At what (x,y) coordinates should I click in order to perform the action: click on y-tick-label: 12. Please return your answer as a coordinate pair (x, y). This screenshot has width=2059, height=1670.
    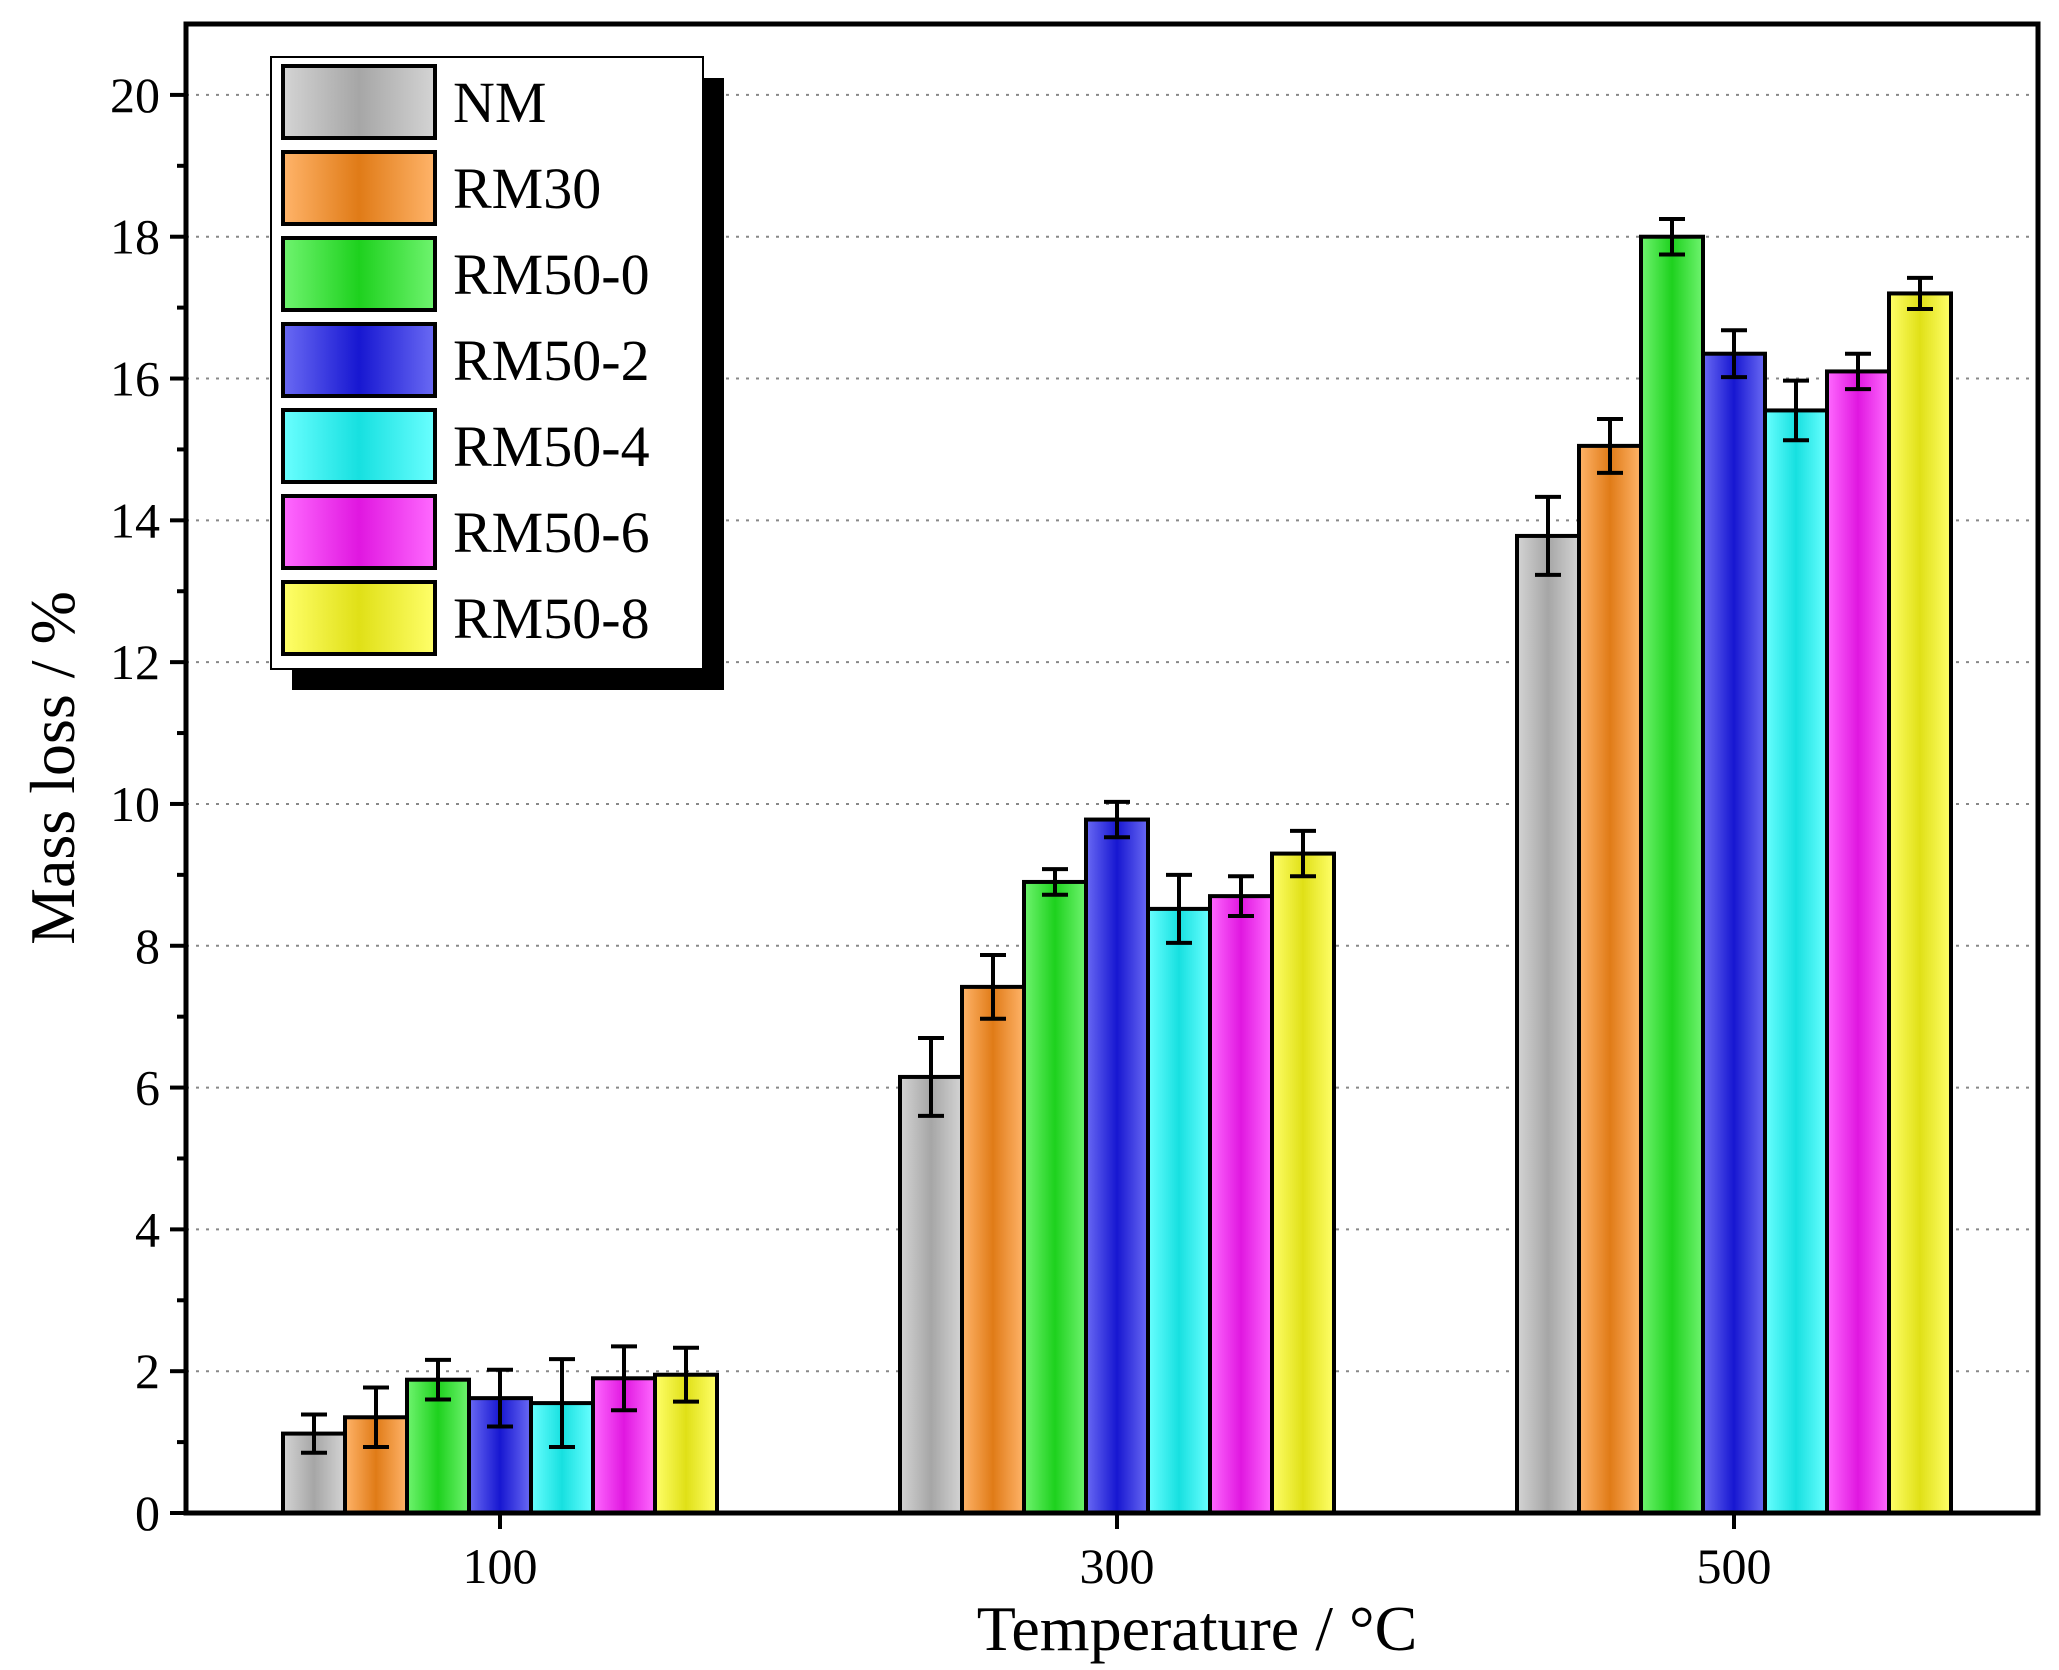
    Looking at the image, I should click on (135, 662).